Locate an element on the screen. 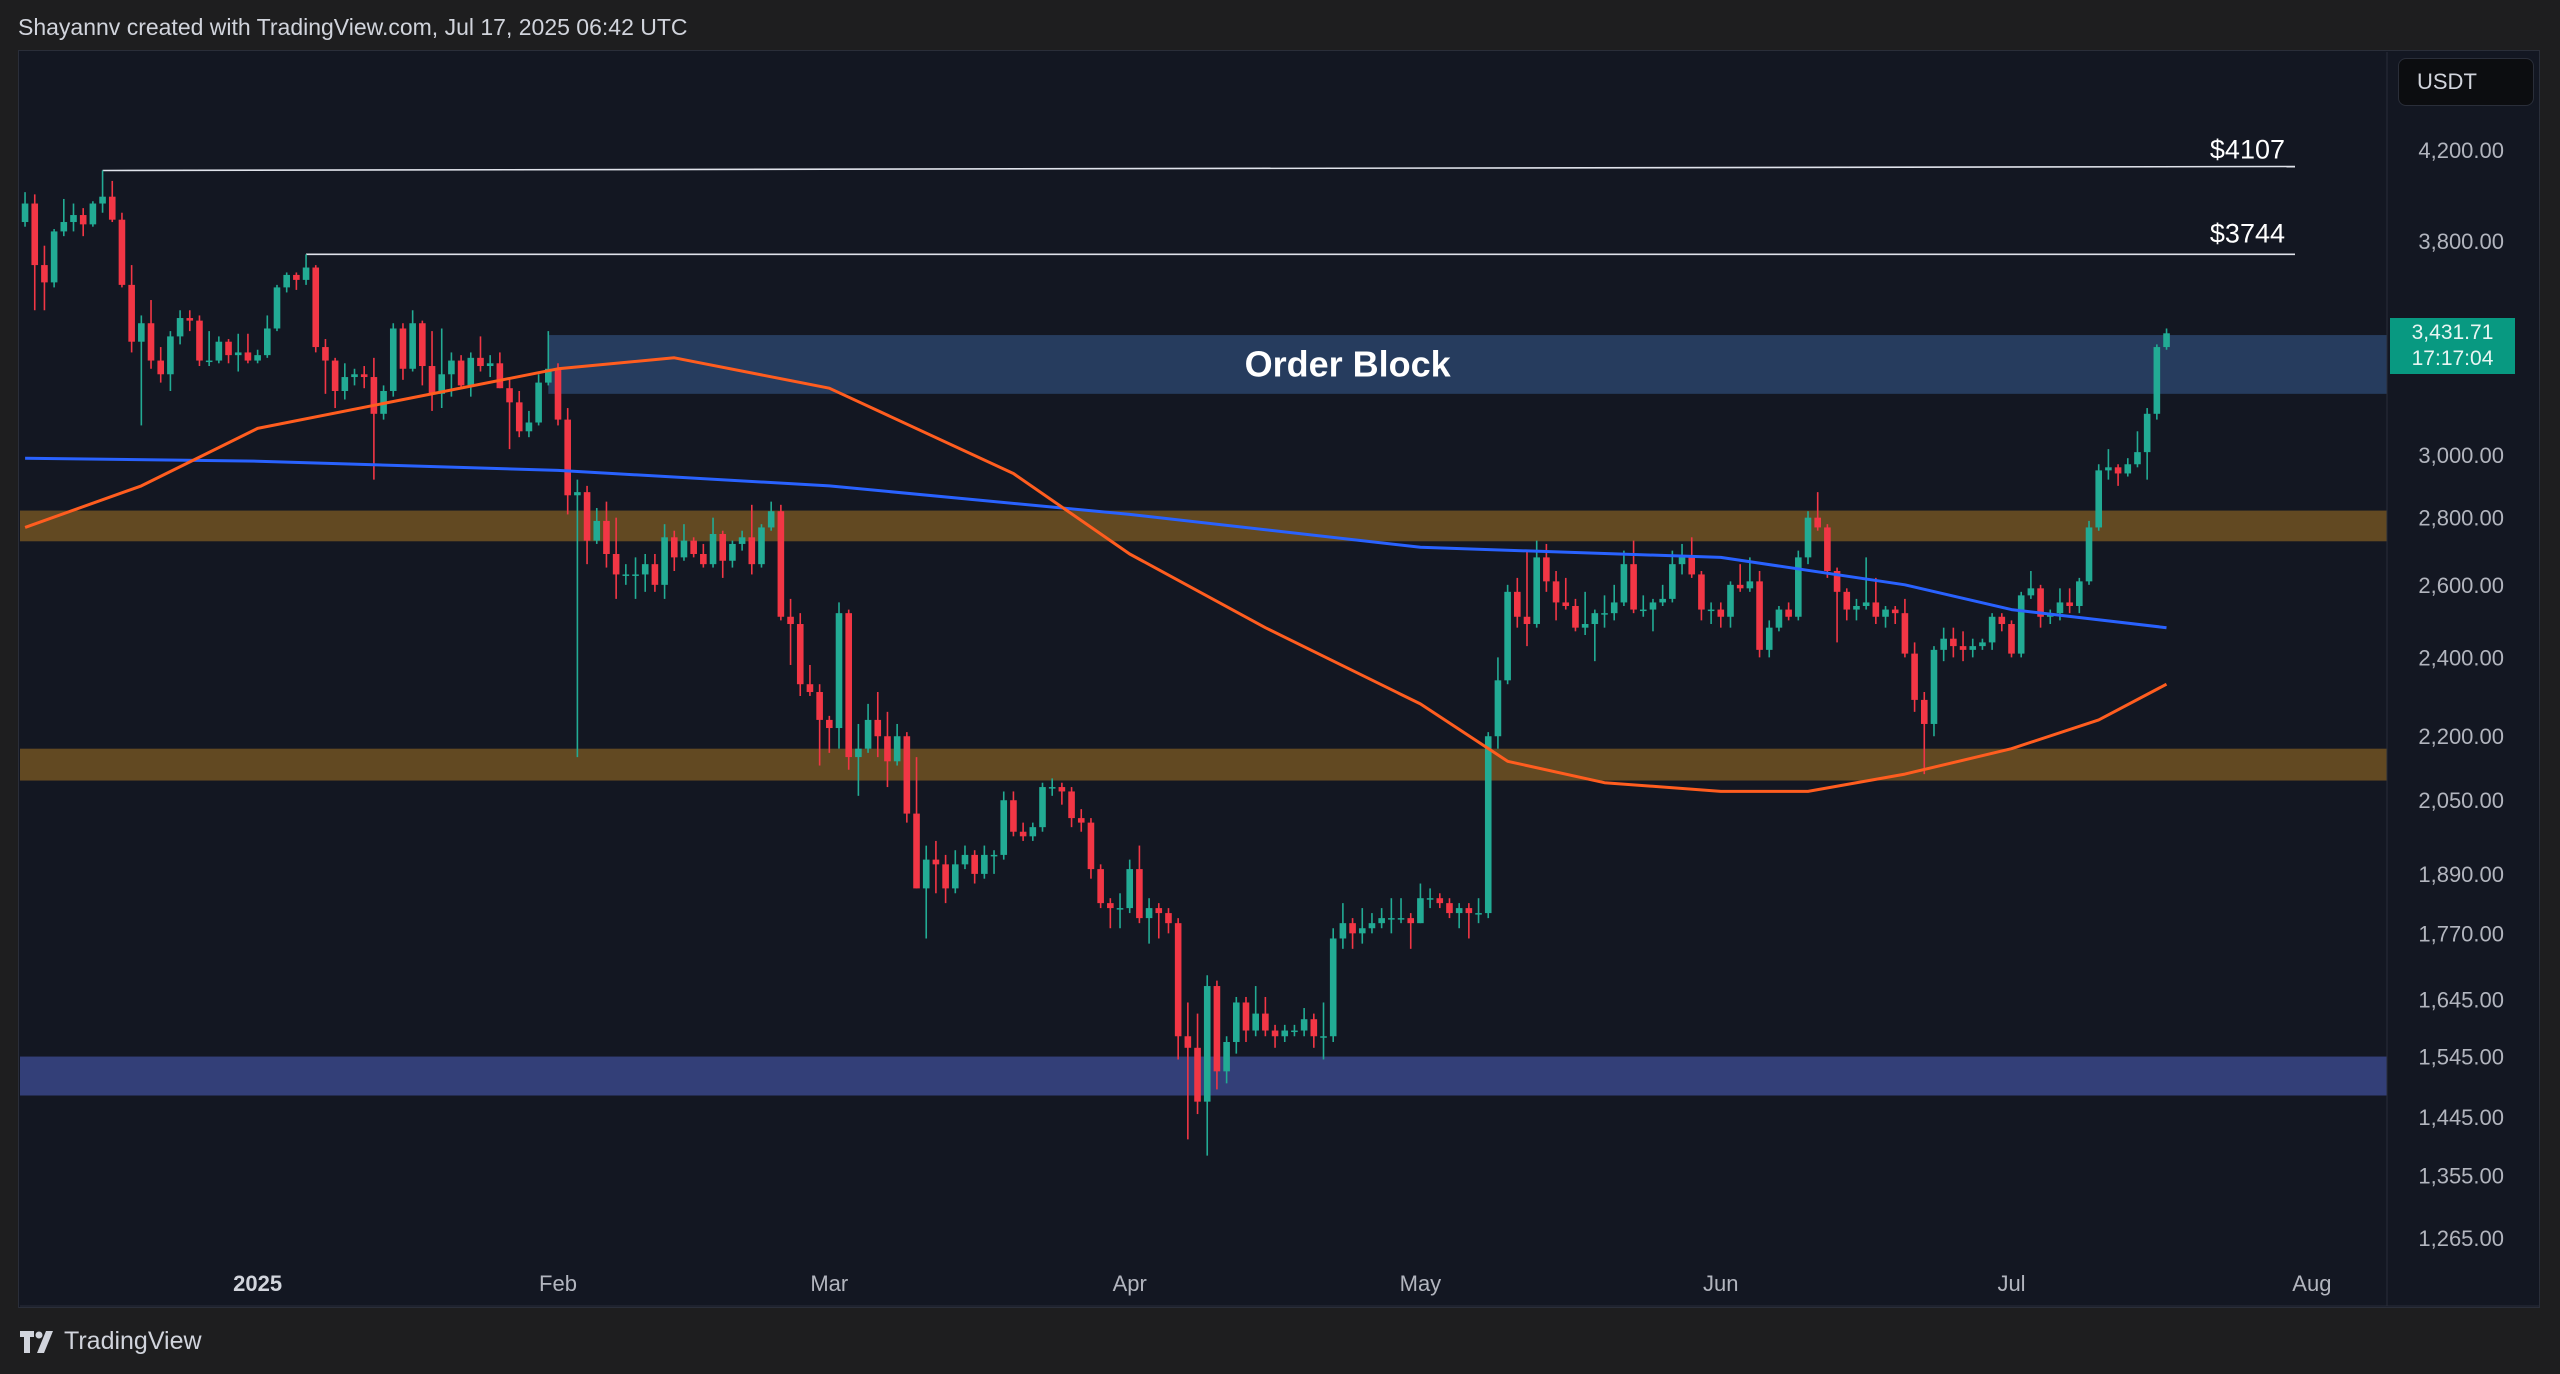  time-tick-label: Jun is located at coordinates (1720, 1283).